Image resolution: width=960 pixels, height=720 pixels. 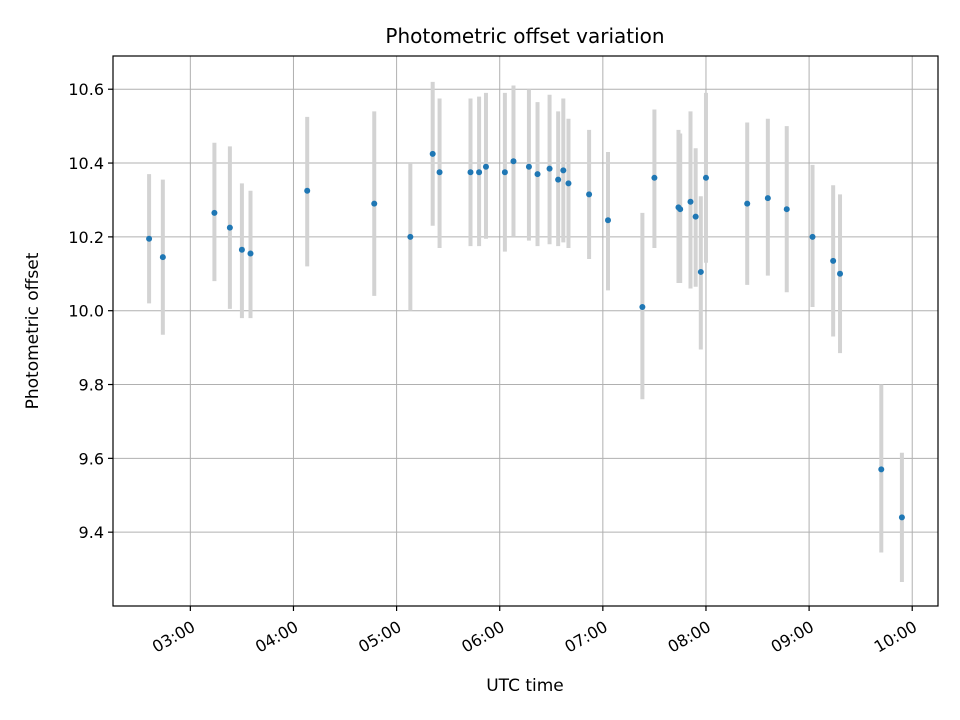 What do you see at coordinates (91, 385) in the screenshot?
I see `y-tick-label: 9.8` at bounding box center [91, 385].